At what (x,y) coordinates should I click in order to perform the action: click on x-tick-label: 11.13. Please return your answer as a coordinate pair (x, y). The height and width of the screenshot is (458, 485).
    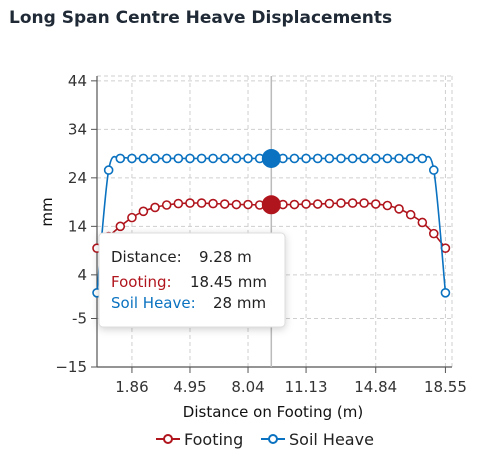
    Looking at the image, I should click on (306, 387).